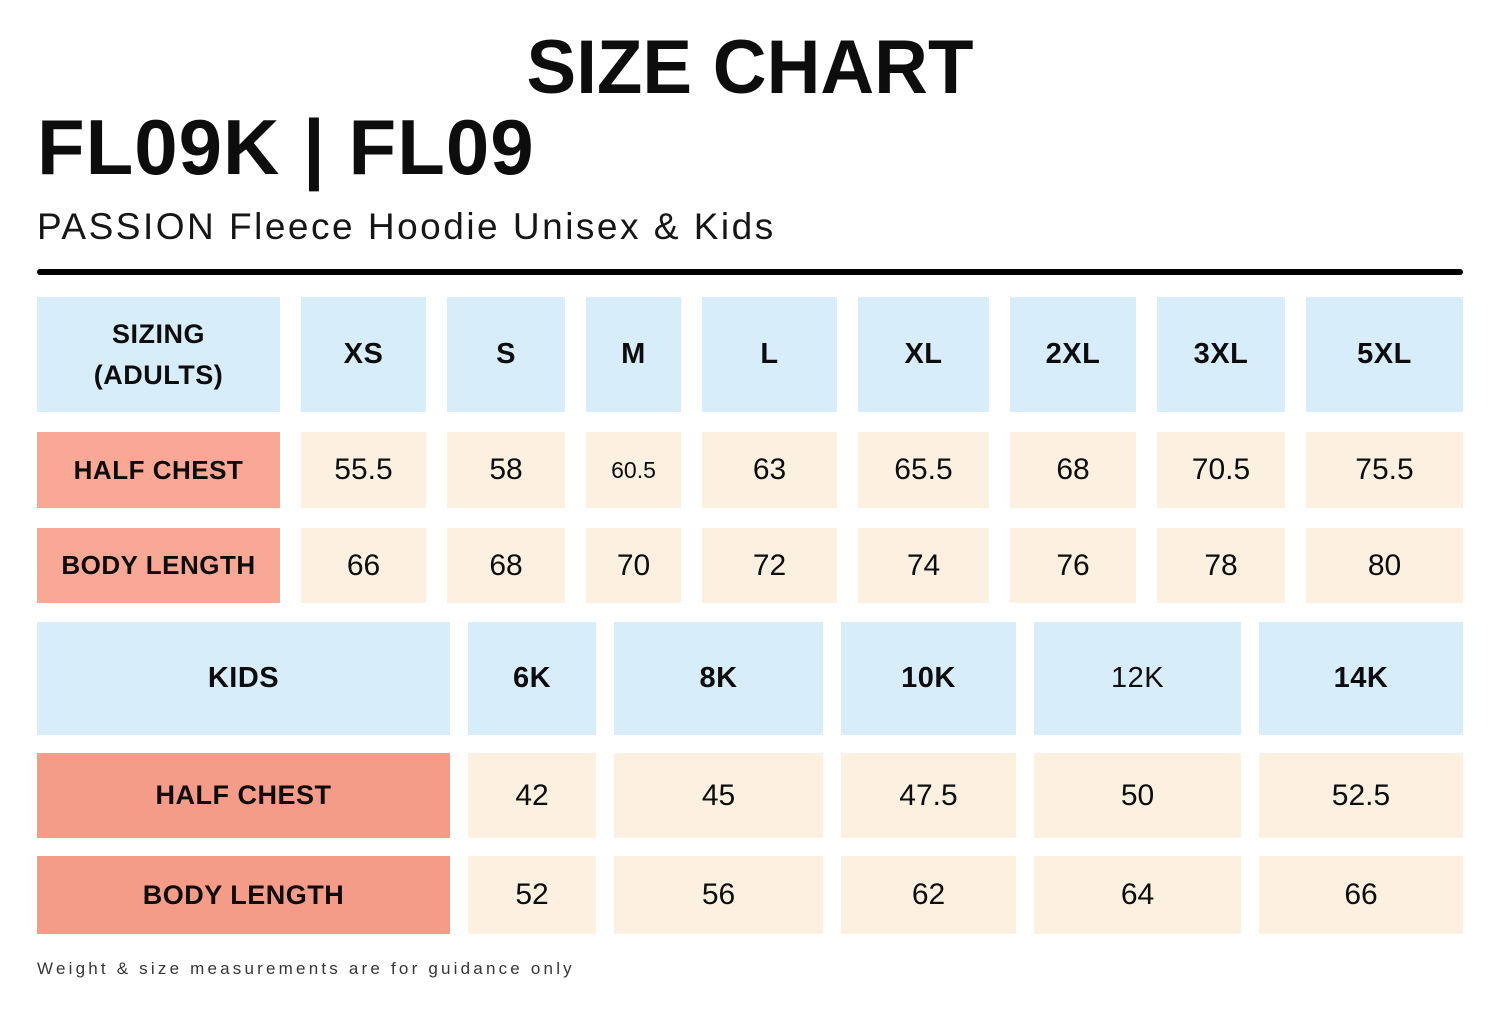 Image resolution: width=1500 pixels, height=1032 pixels. I want to click on divider-line, so click(750, 272).